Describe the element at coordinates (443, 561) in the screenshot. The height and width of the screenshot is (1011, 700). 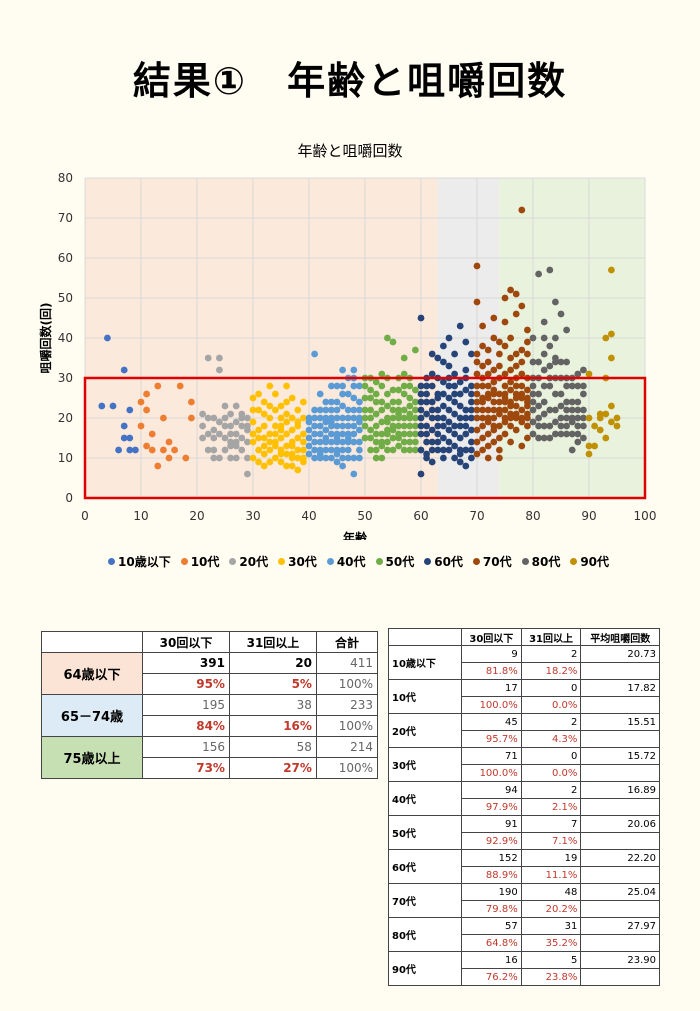
I see `legend-item: 60代` at that location.